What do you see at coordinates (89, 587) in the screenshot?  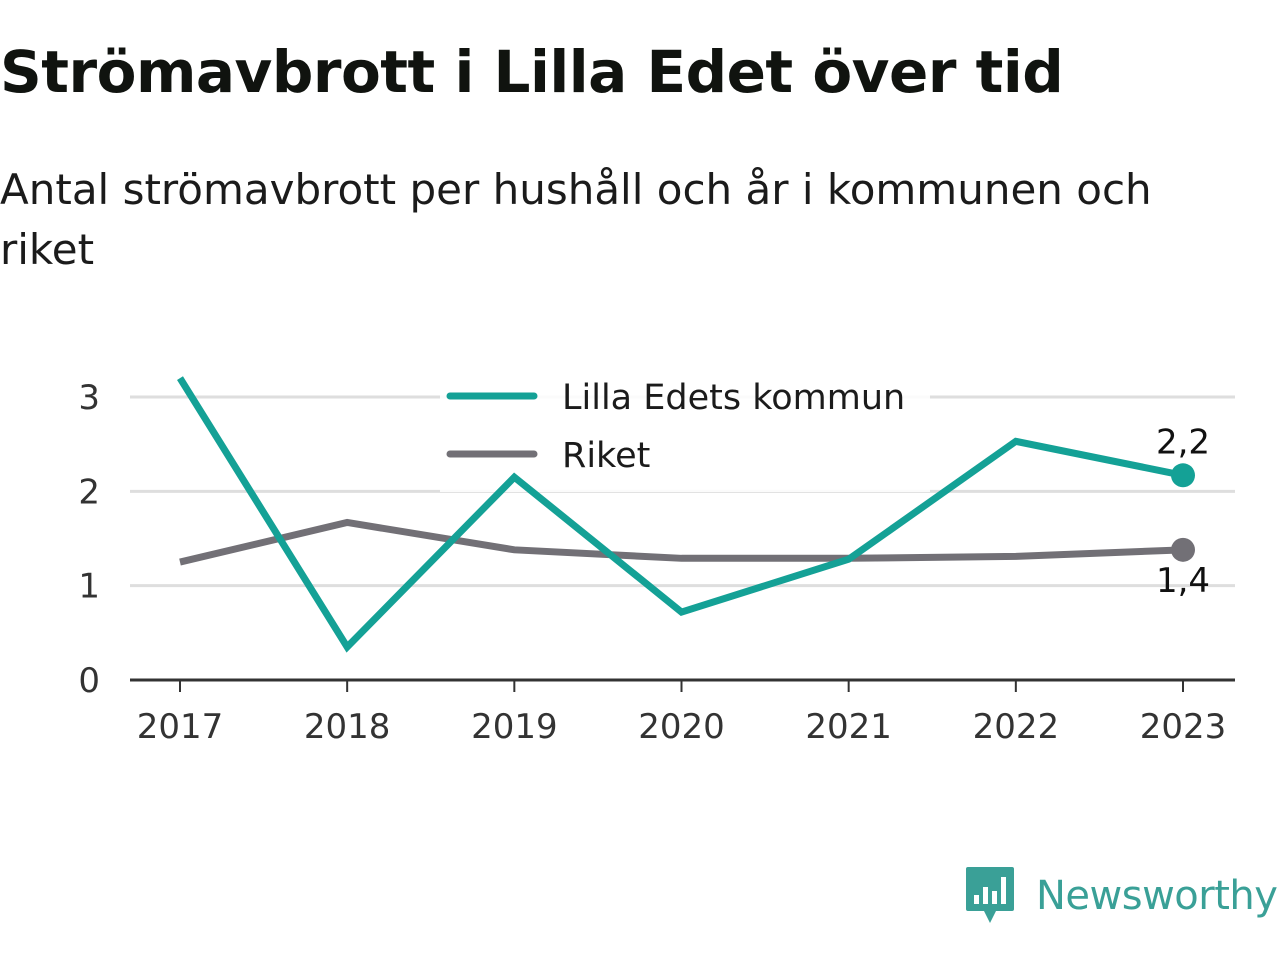 I see `y-tick-label: 1` at bounding box center [89, 587].